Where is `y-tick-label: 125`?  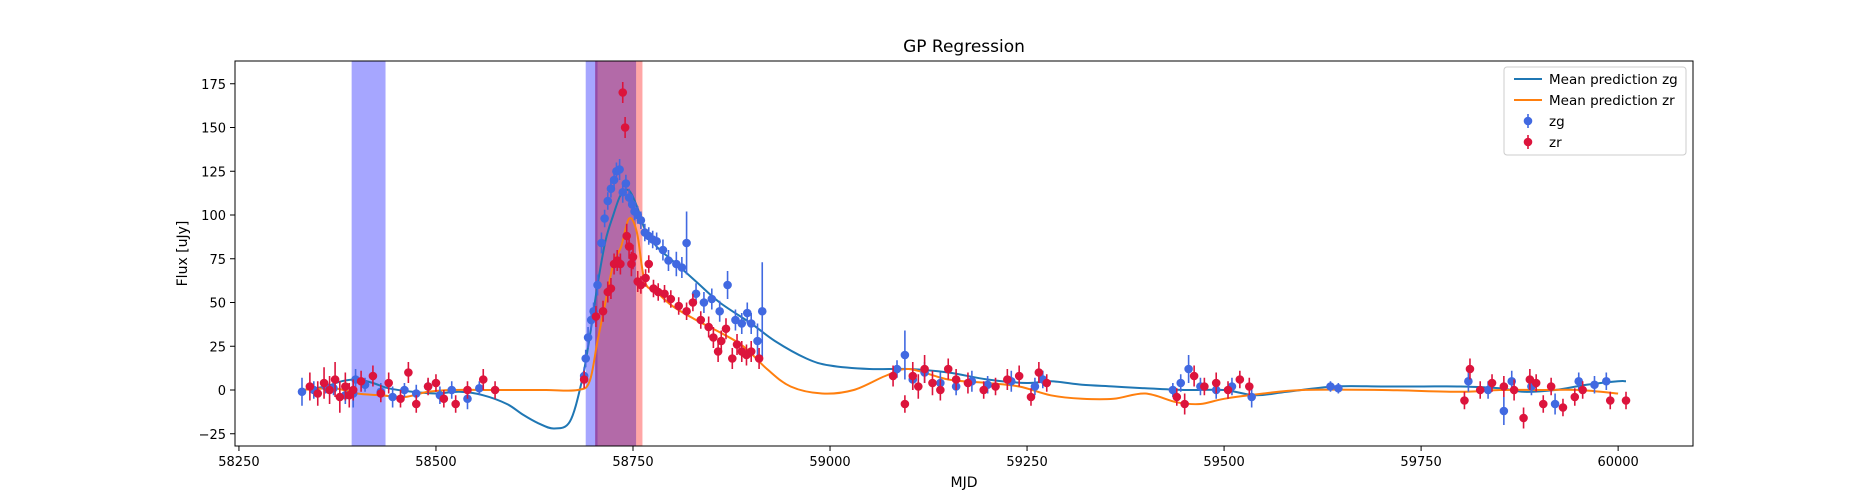 y-tick-label: 125 is located at coordinates (213, 172).